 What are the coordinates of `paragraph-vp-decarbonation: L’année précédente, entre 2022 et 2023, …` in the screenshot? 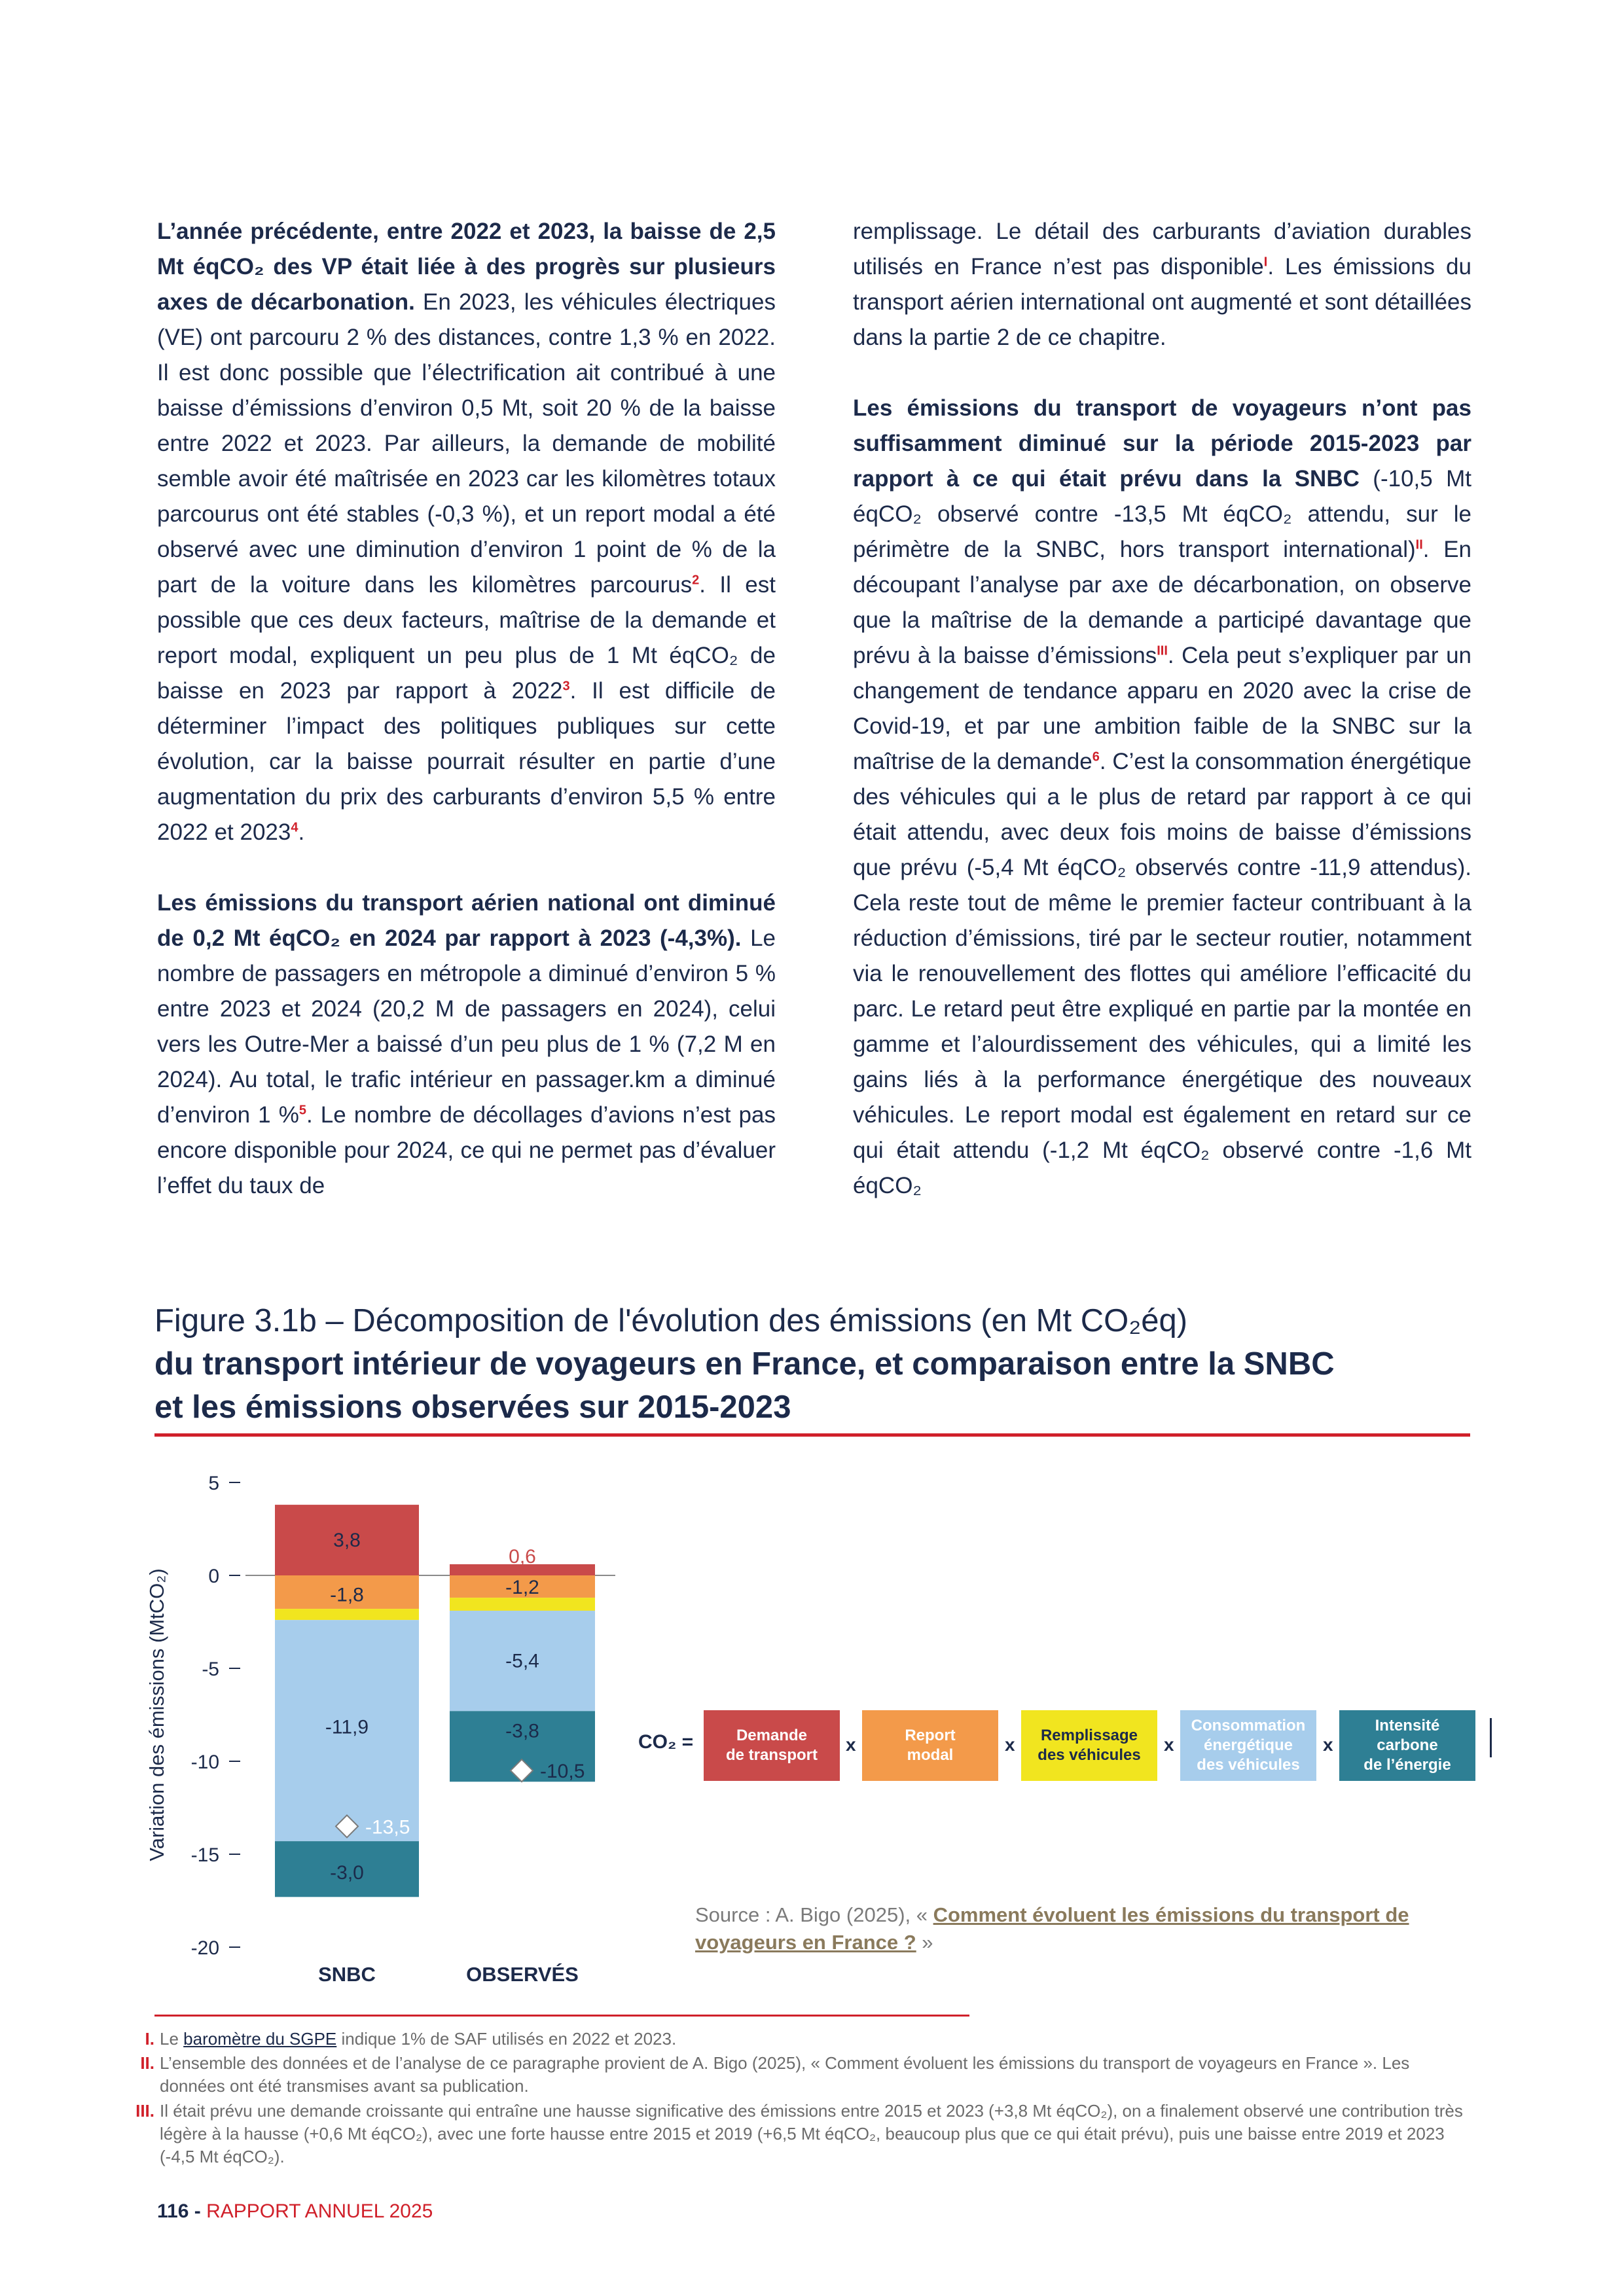 It's located at (466, 532).